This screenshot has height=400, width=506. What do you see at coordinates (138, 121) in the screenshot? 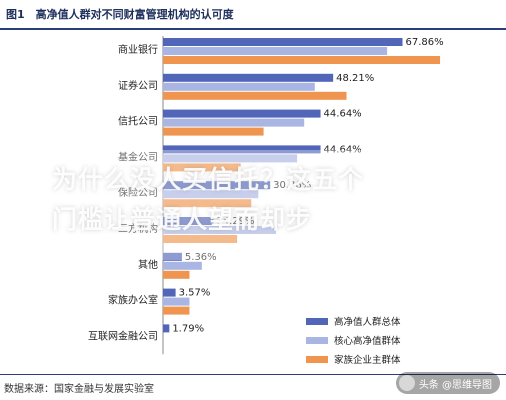
I see `category-label: 信托公司` at bounding box center [138, 121].